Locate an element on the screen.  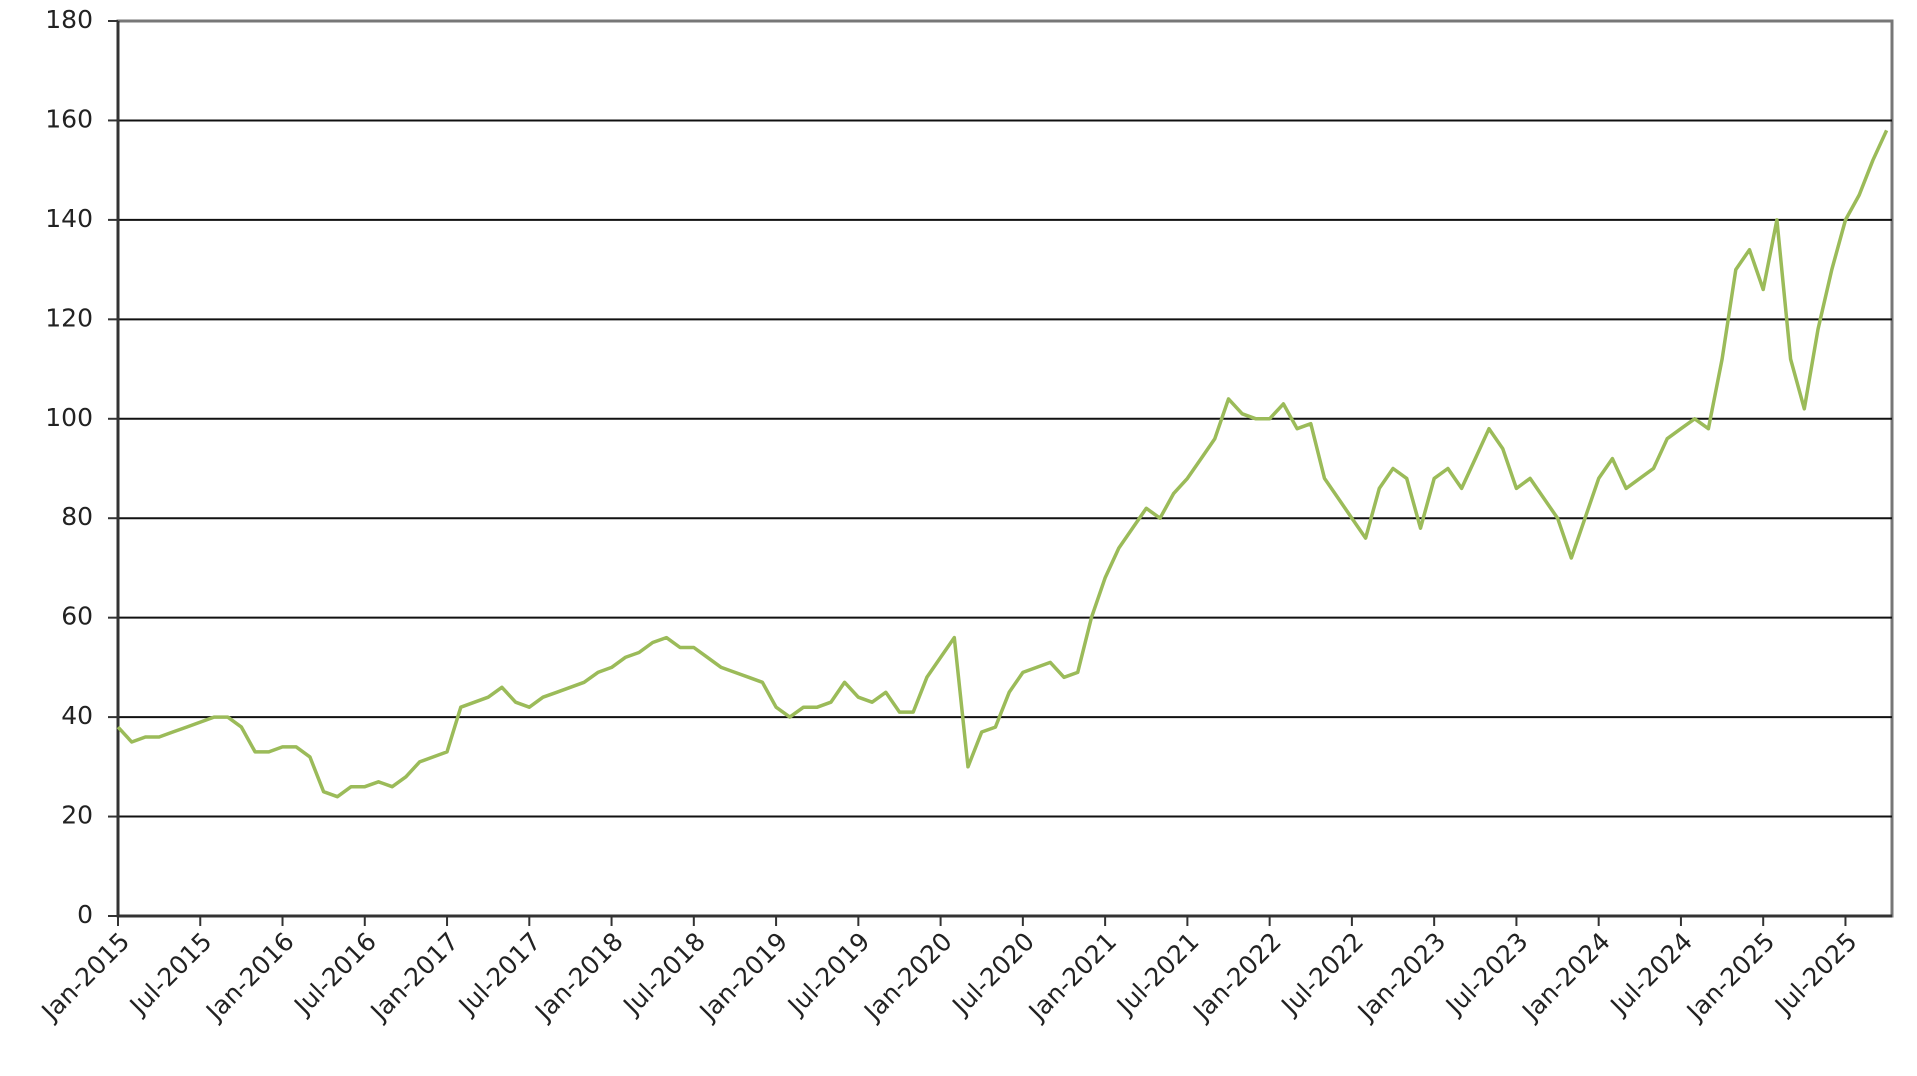
y-tick-label: 60 is located at coordinates (77, 616).